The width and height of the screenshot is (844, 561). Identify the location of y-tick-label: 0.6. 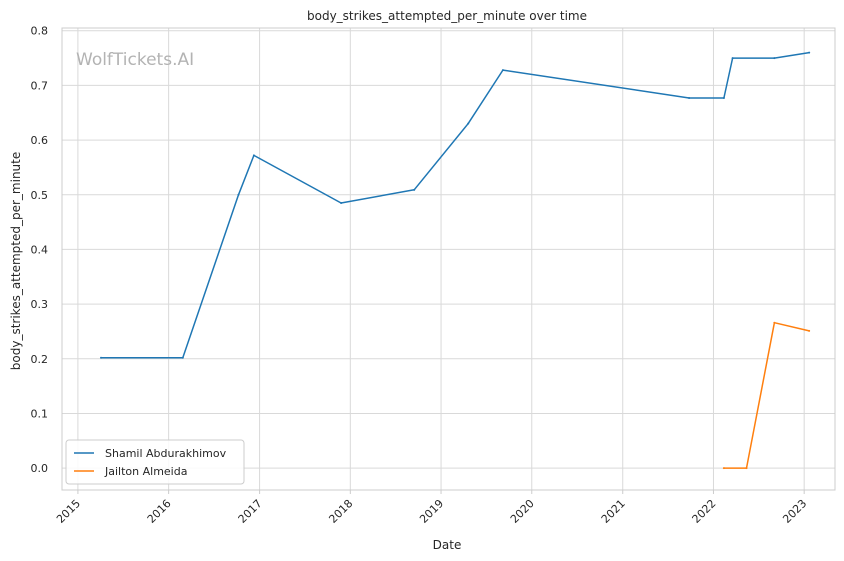
(40, 140).